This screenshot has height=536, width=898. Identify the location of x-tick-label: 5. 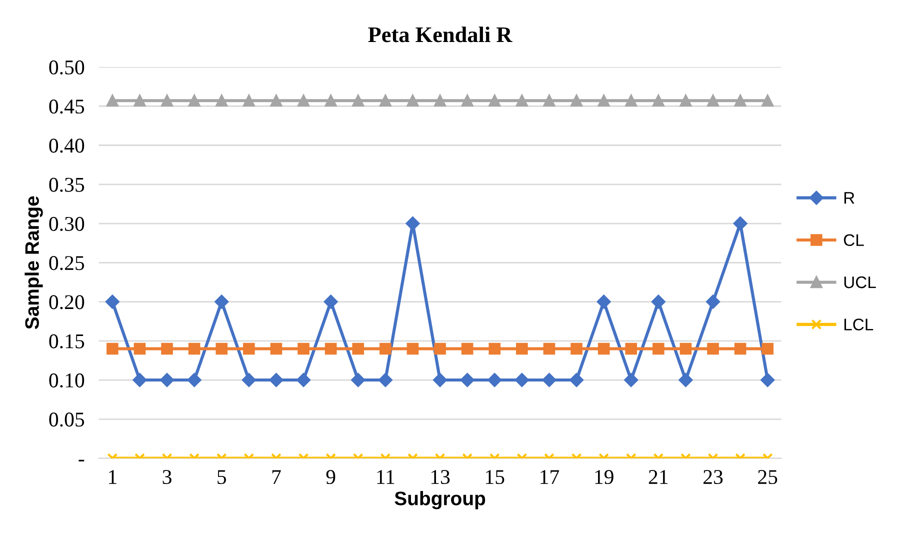
(222, 477).